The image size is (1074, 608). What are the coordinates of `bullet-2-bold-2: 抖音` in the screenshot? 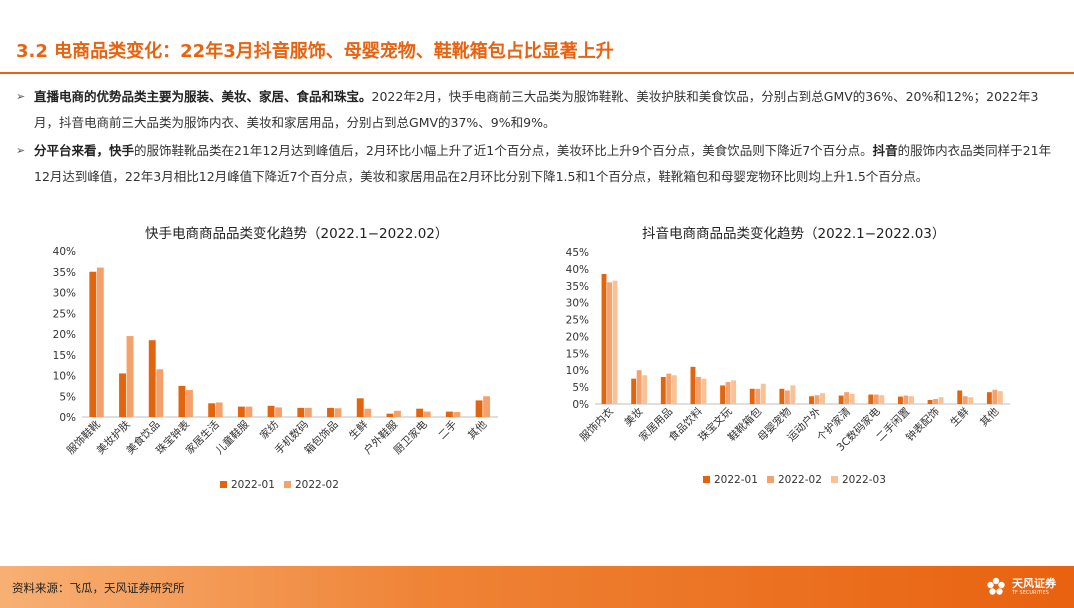 It's located at (885, 150).